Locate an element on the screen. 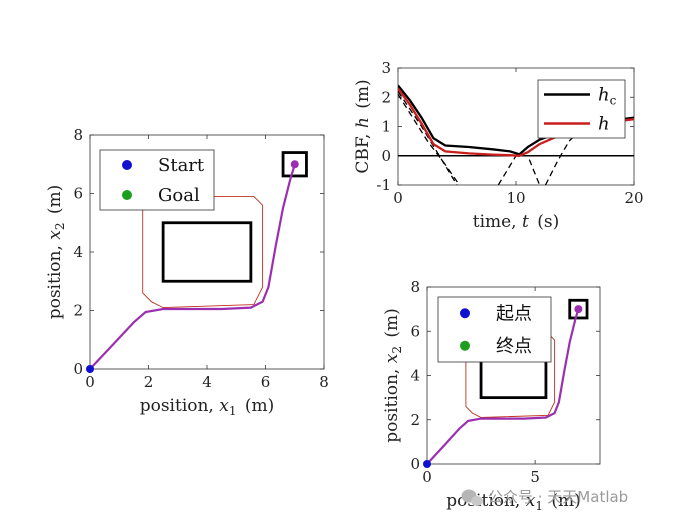 Image resolution: width=700 pixels, height=525 pixels. x-tick-label: 10 is located at coordinates (515, 198).